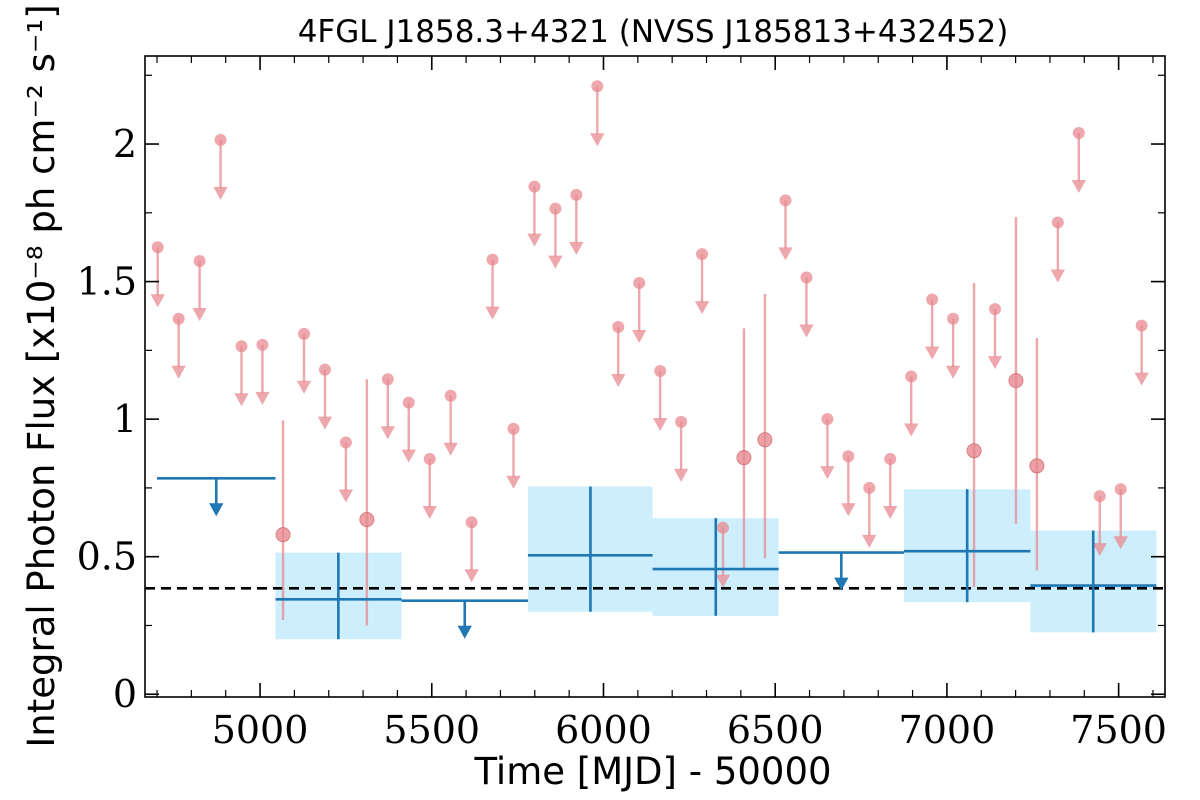  Describe the element at coordinates (932, 353) in the screenshot. I see `short-bin-upper-limit-arrow-33-head` at that location.